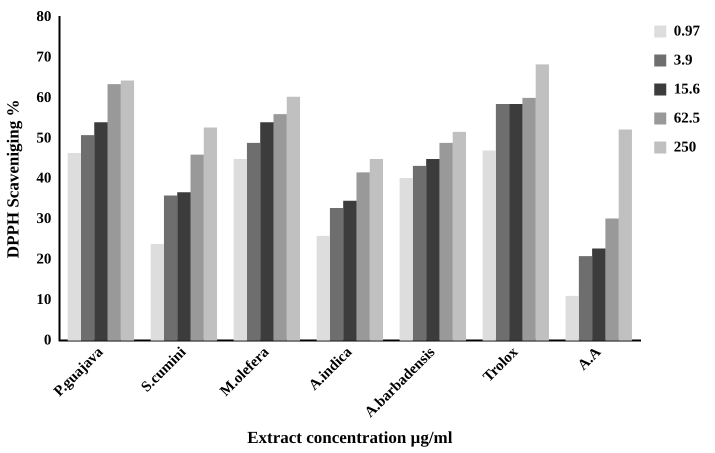 The height and width of the screenshot is (453, 715). What do you see at coordinates (44, 98) in the screenshot?
I see `y-tick-label: 60` at bounding box center [44, 98].